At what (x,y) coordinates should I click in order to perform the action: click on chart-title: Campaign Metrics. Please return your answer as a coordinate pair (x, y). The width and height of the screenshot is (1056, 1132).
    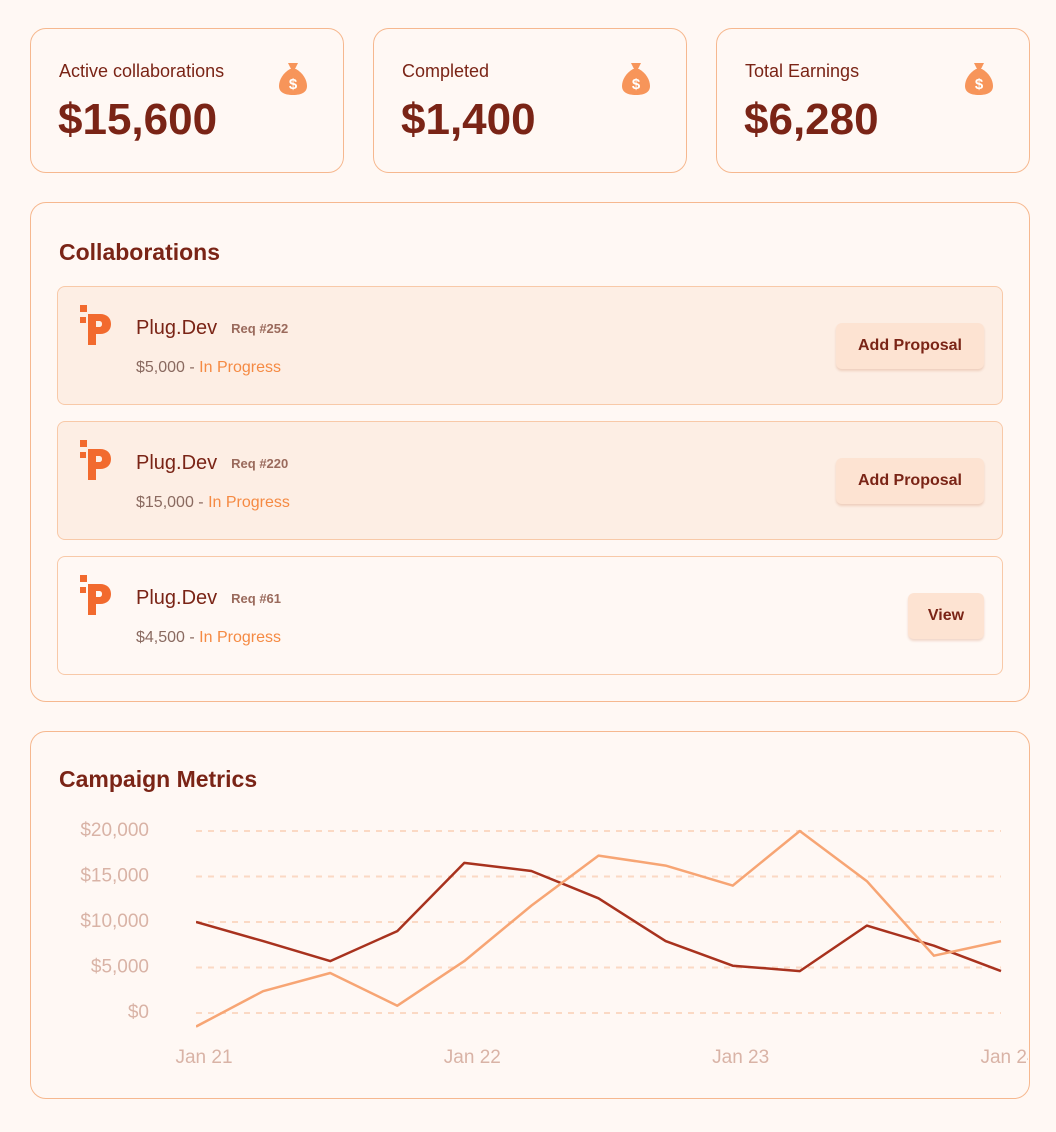
    Looking at the image, I should click on (158, 779).